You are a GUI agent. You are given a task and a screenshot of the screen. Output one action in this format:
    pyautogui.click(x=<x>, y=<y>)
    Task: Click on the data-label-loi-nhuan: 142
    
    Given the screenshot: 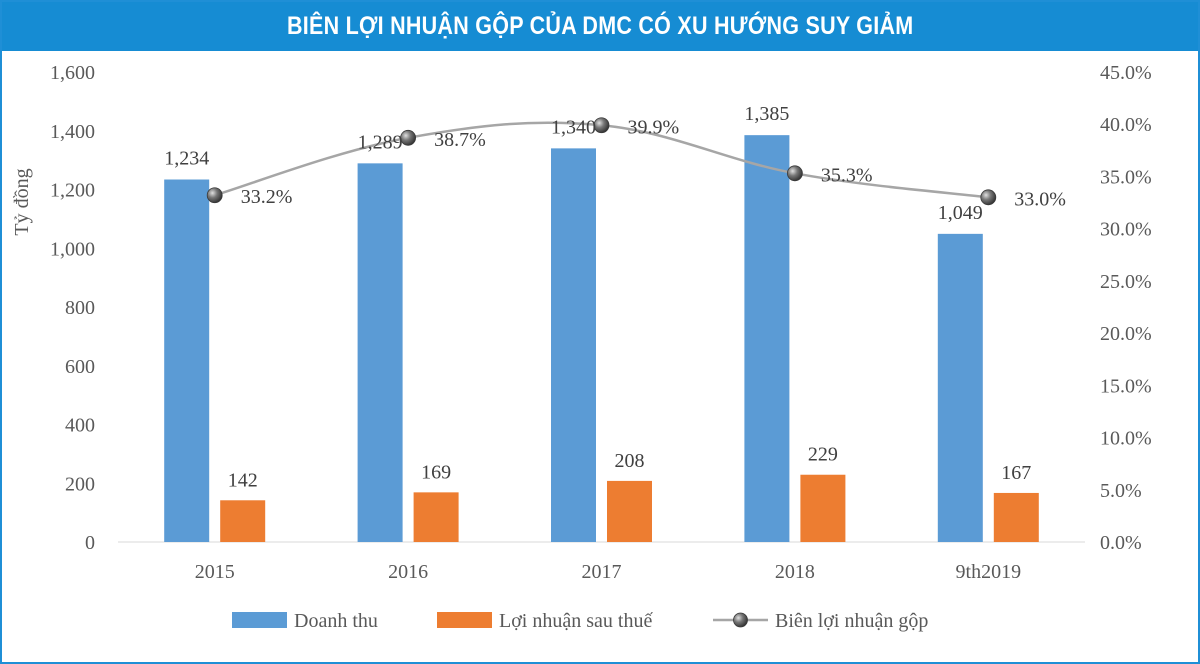 What is the action you would take?
    pyautogui.click(x=243, y=480)
    